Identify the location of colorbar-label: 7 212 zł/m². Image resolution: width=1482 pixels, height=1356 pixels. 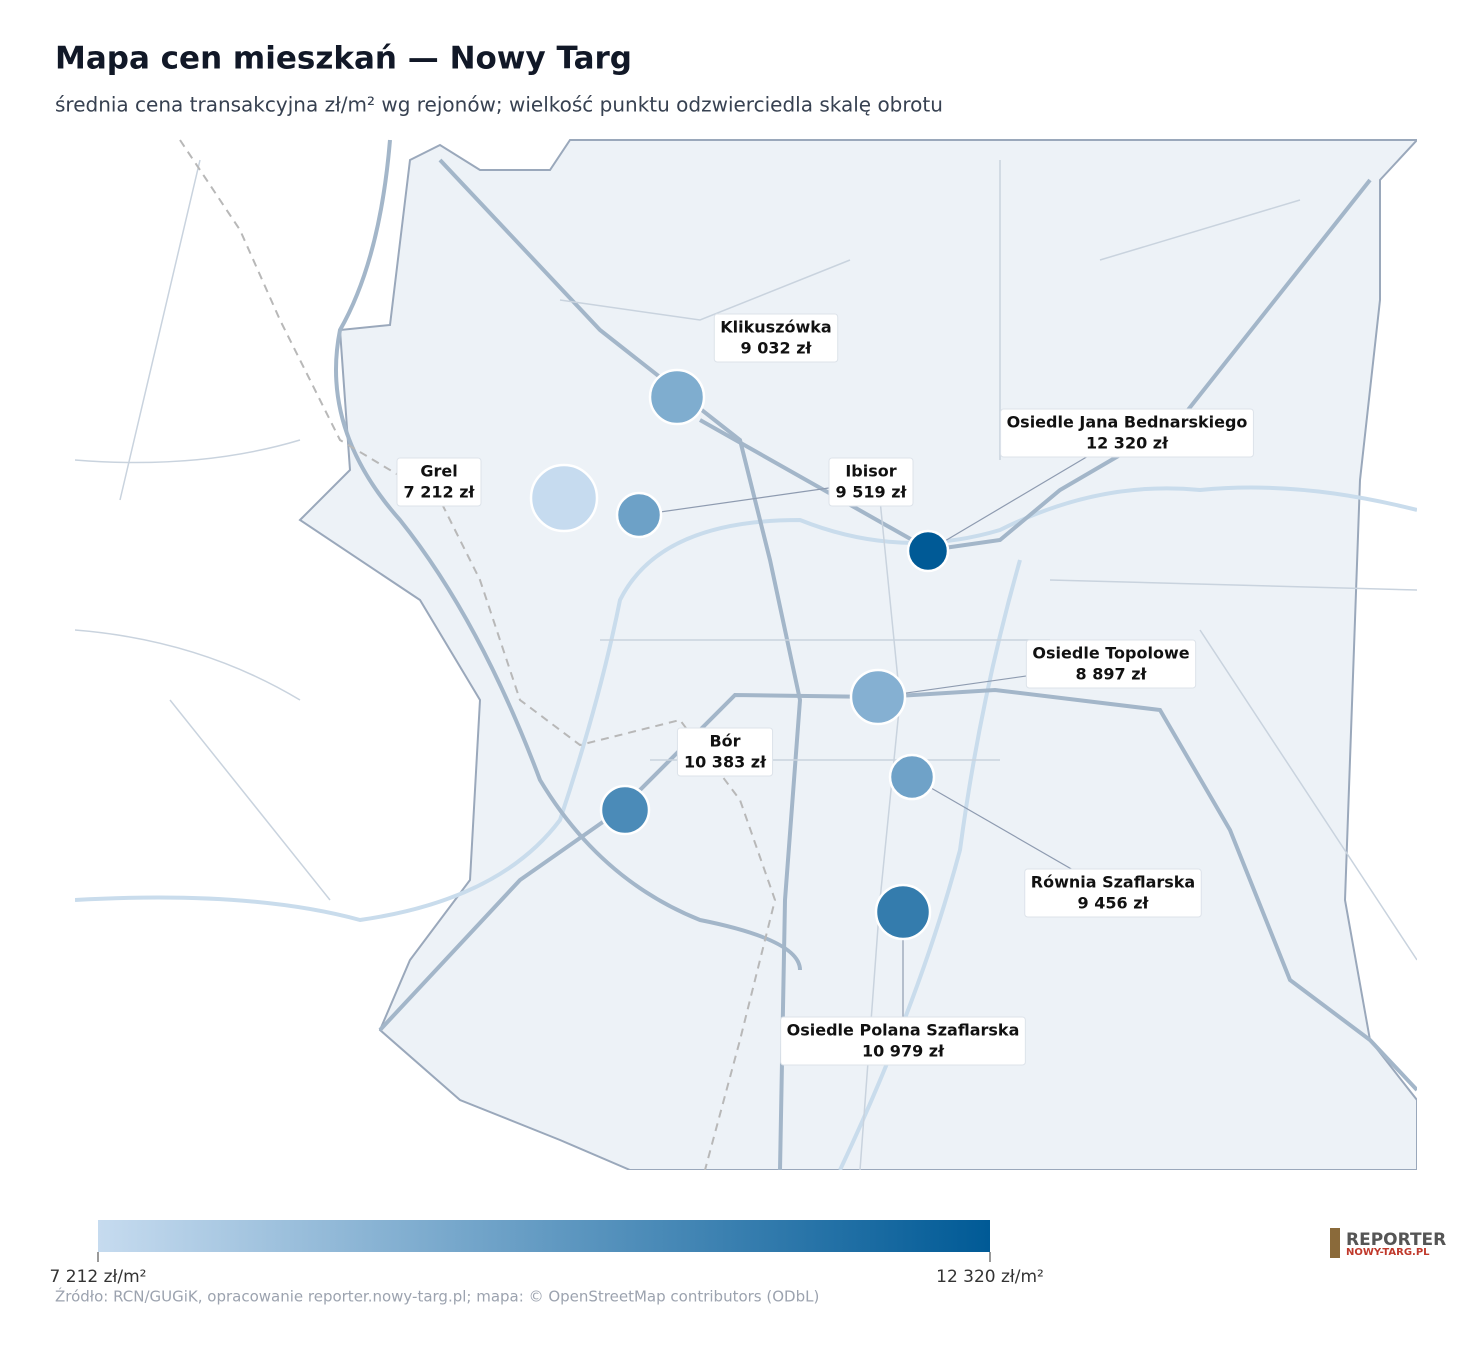
(98, 1277).